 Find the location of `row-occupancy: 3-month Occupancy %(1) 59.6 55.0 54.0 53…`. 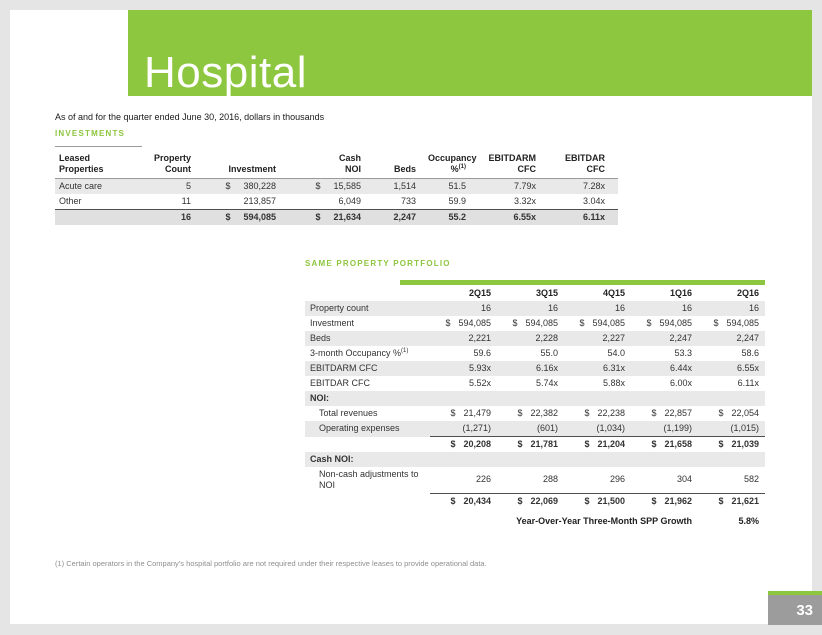

row-occupancy: 3-month Occupancy %(1) 59.6 55.0 54.0 53… is located at coordinates (535, 353).